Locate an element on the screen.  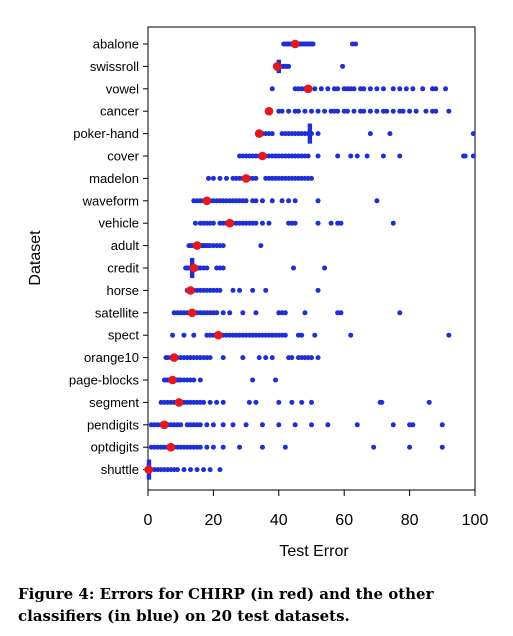
x-tick-label: 60 is located at coordinates (344, 520).